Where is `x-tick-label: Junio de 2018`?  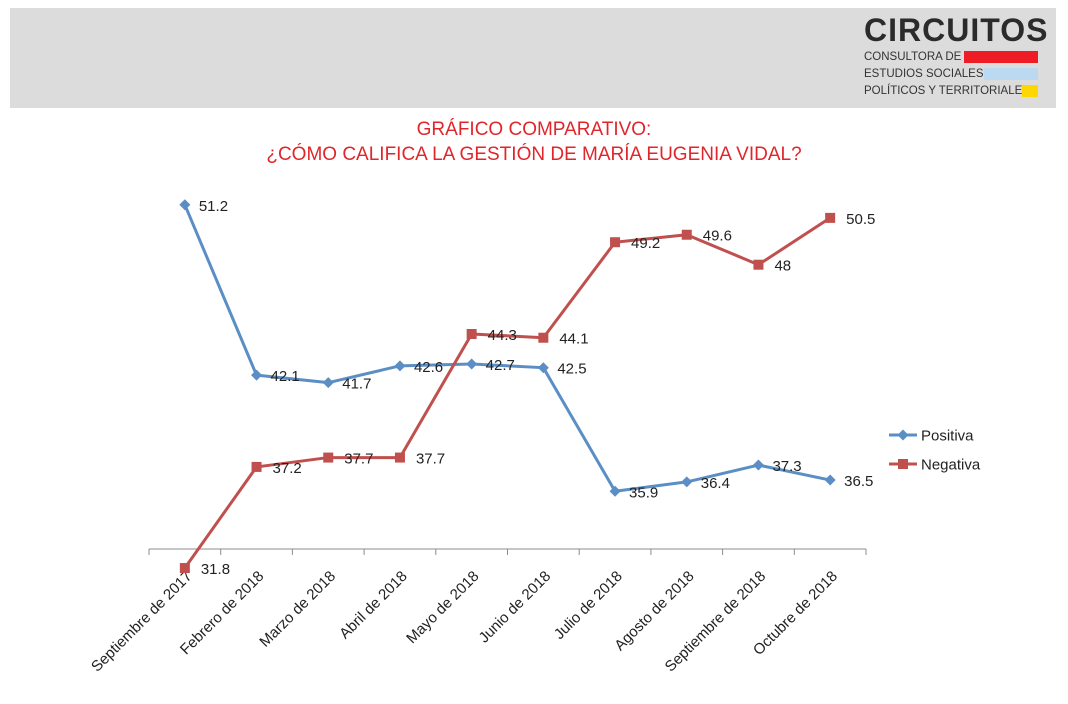 x-tick-label: Junio de 2018 is located at coordinates (515, 607).